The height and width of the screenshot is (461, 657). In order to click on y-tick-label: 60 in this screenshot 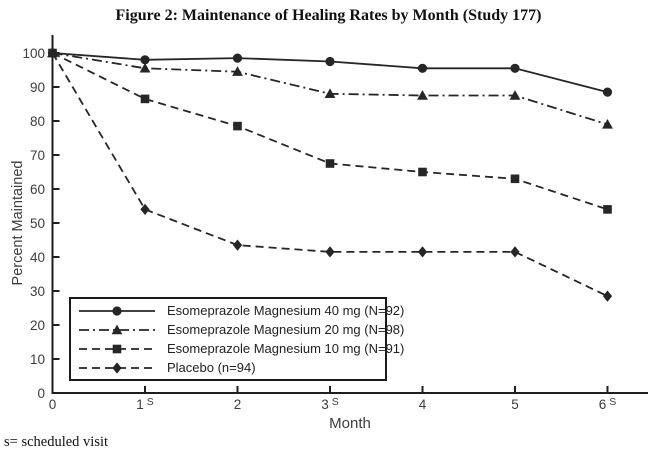, I will do `click(37, 189)`.